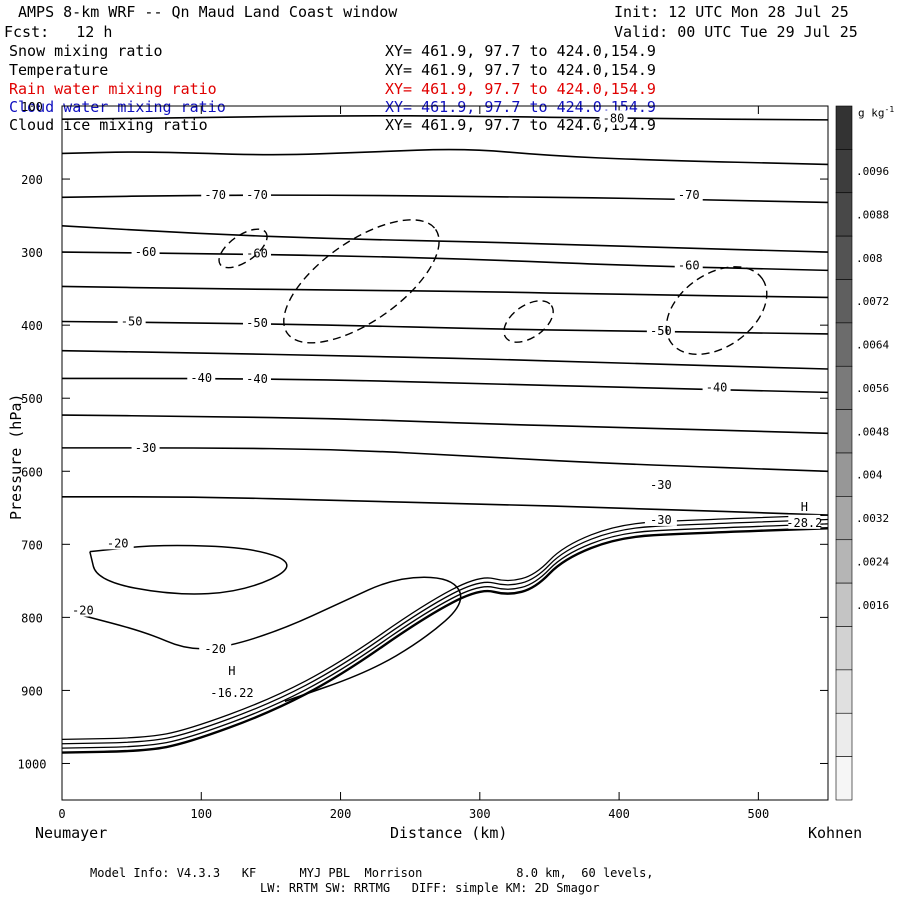 The image size is (900, 900). I want to click on contour-annotation: -28.2, so click(804, 523).